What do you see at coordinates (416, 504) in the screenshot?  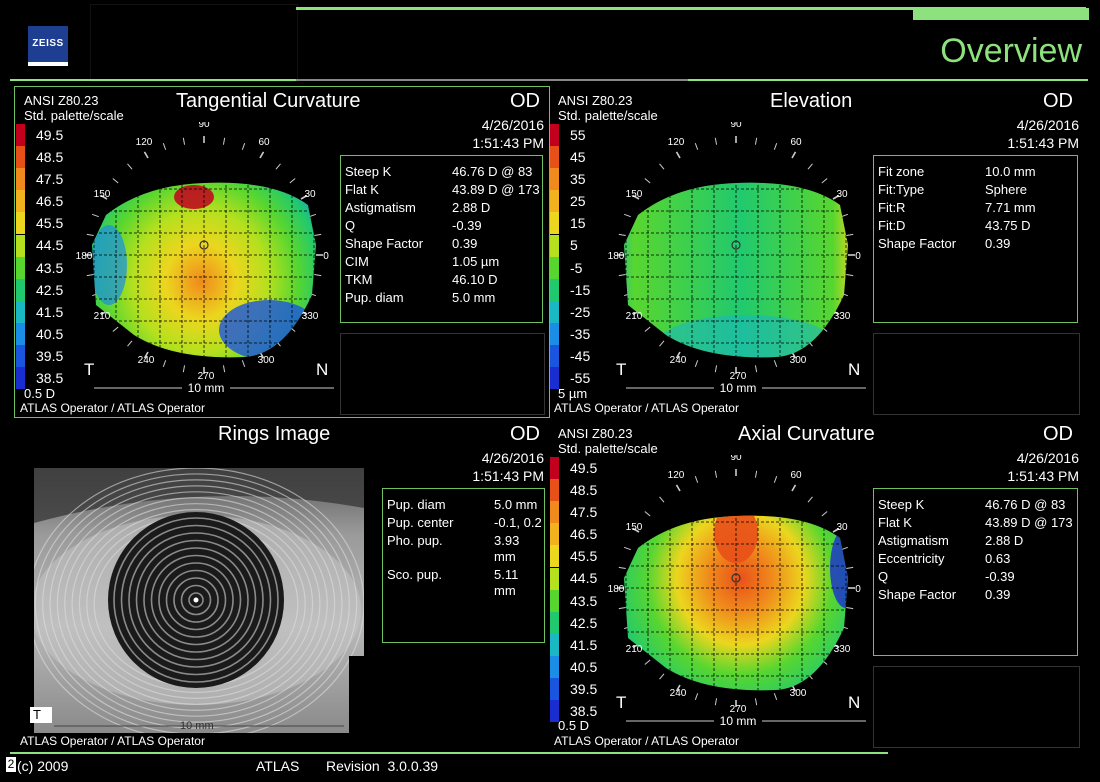 I see `info-key: Pup. diam` at bounding box center [416, 504].